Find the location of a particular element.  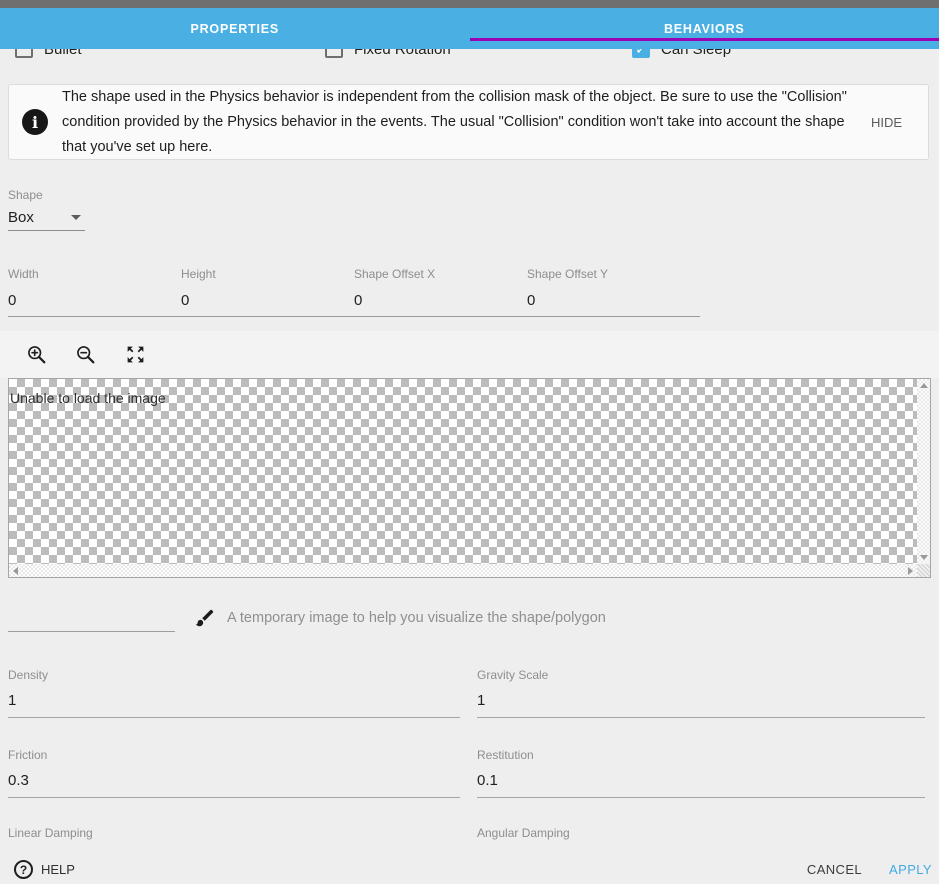

horizontal-scrollbar is located at coordinates (463, 570).